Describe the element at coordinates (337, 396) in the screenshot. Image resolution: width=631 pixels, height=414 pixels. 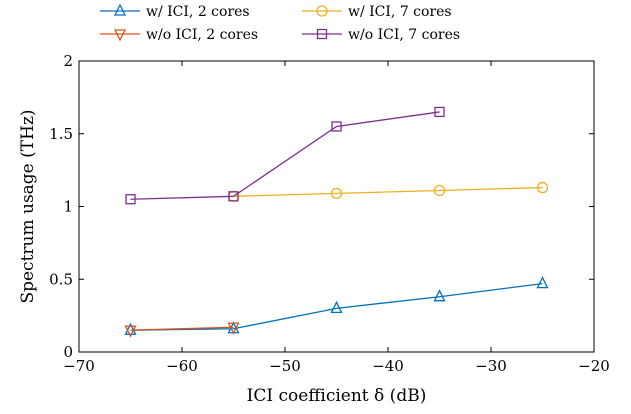
I see `x-axis-label: ICI coefficient δ (dB)` at that location.